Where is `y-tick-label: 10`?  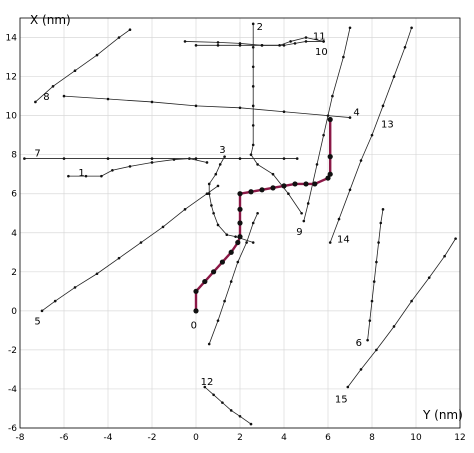 y-tick-label: 10 is located at coordinates (12, 117).